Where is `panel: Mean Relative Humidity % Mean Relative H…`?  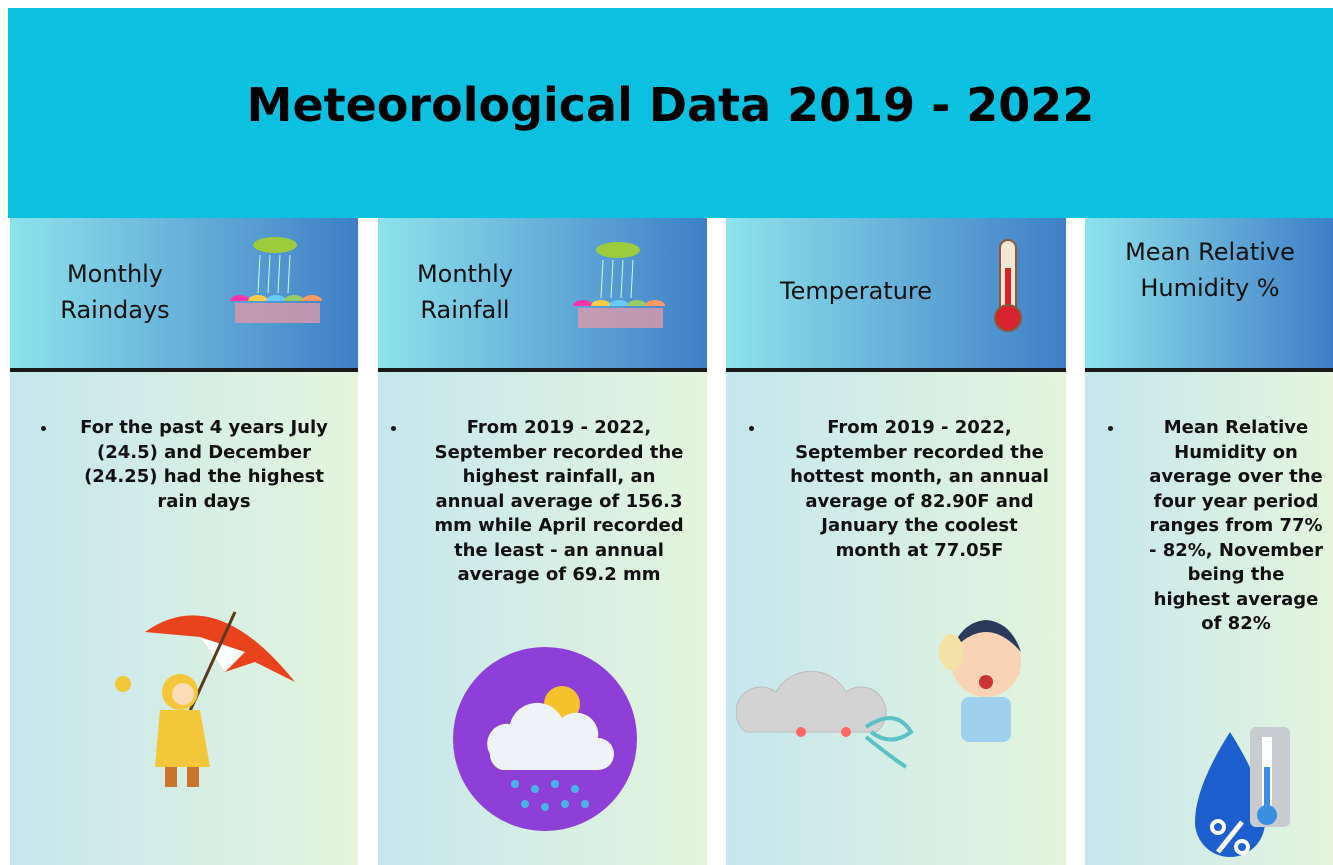
panel: Mean Relative Humidity % Mean Relative H… is located at coordinates (1209, 541).